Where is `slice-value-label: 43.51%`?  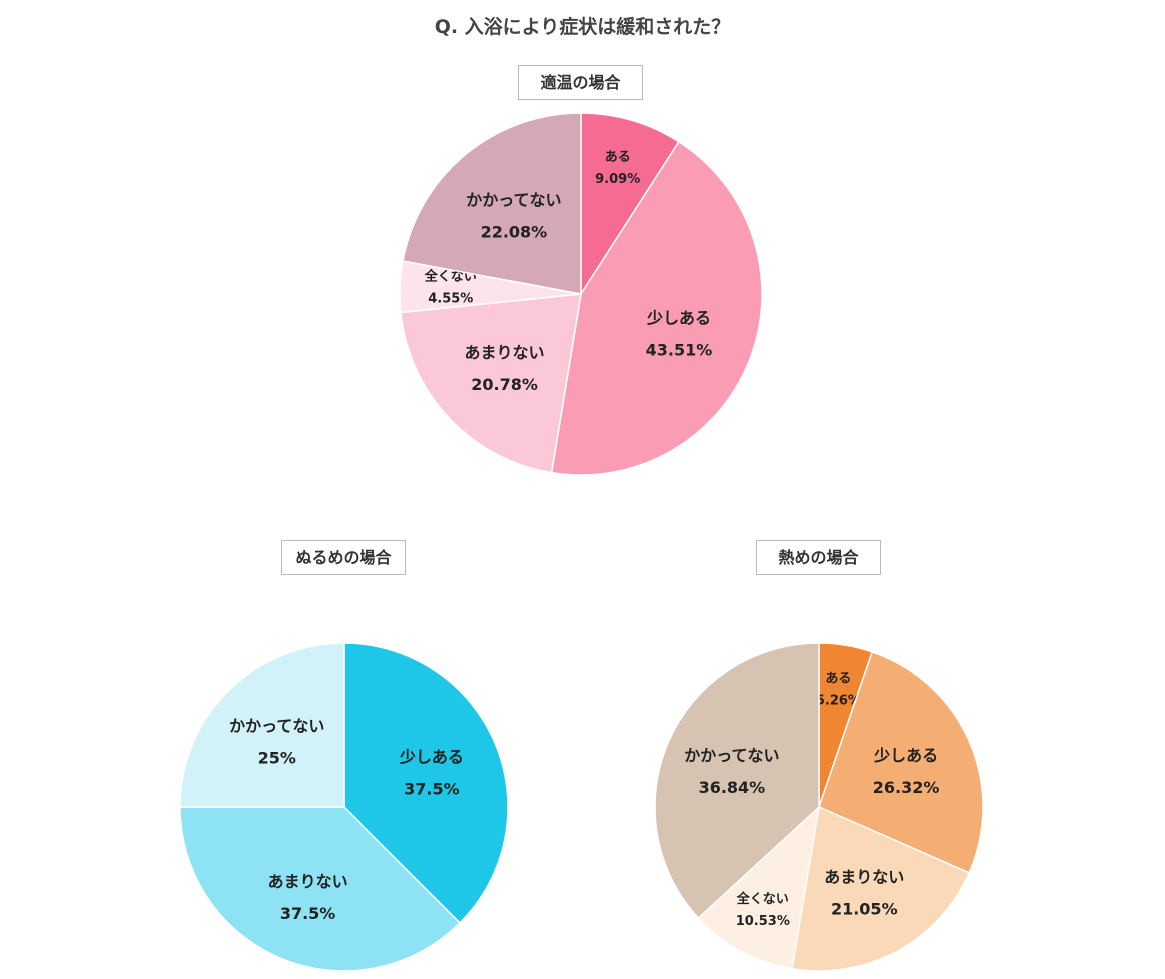
slice-value-label: 43.51% is located at coordinates (679, 350).